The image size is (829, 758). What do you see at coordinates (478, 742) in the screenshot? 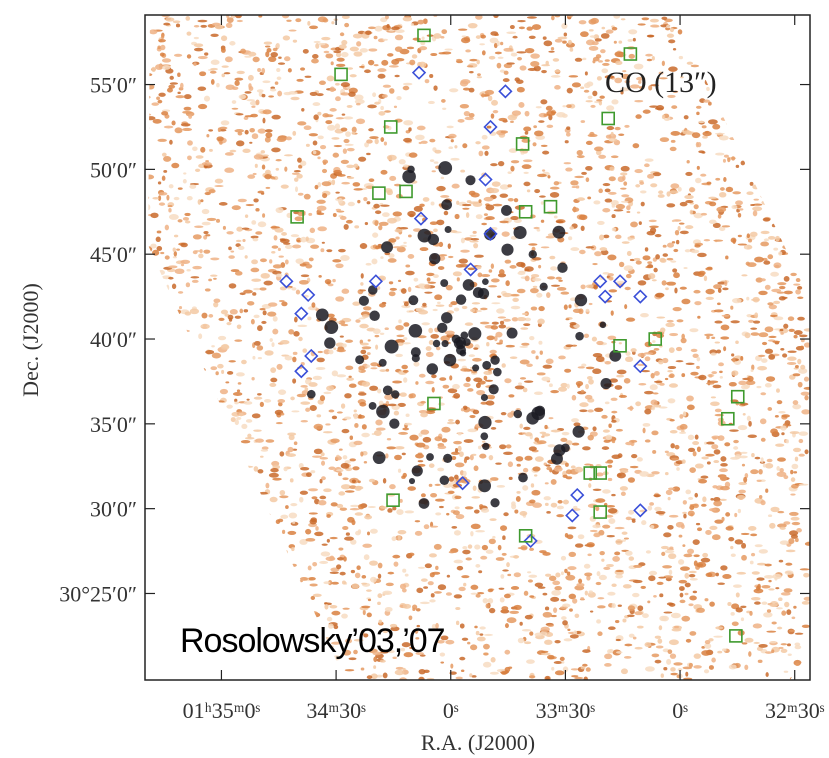
I see `x-axis-label: R.A. (J2000)` at bounding box center [478, 742].